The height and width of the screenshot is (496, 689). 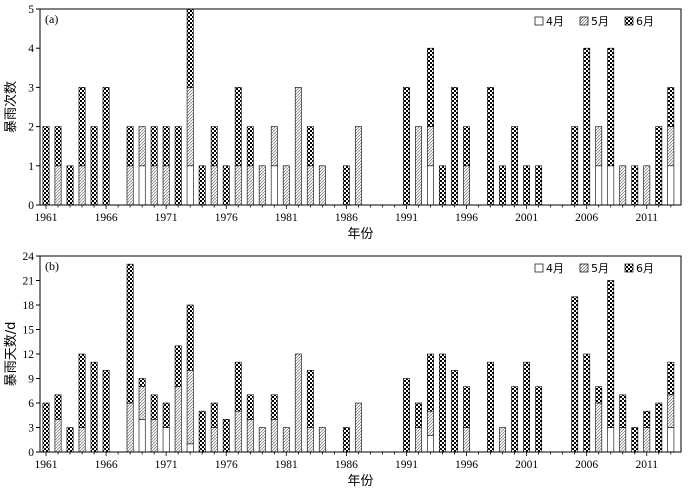 I want to click on bar-6月-1965, so click(x=94, y=166).